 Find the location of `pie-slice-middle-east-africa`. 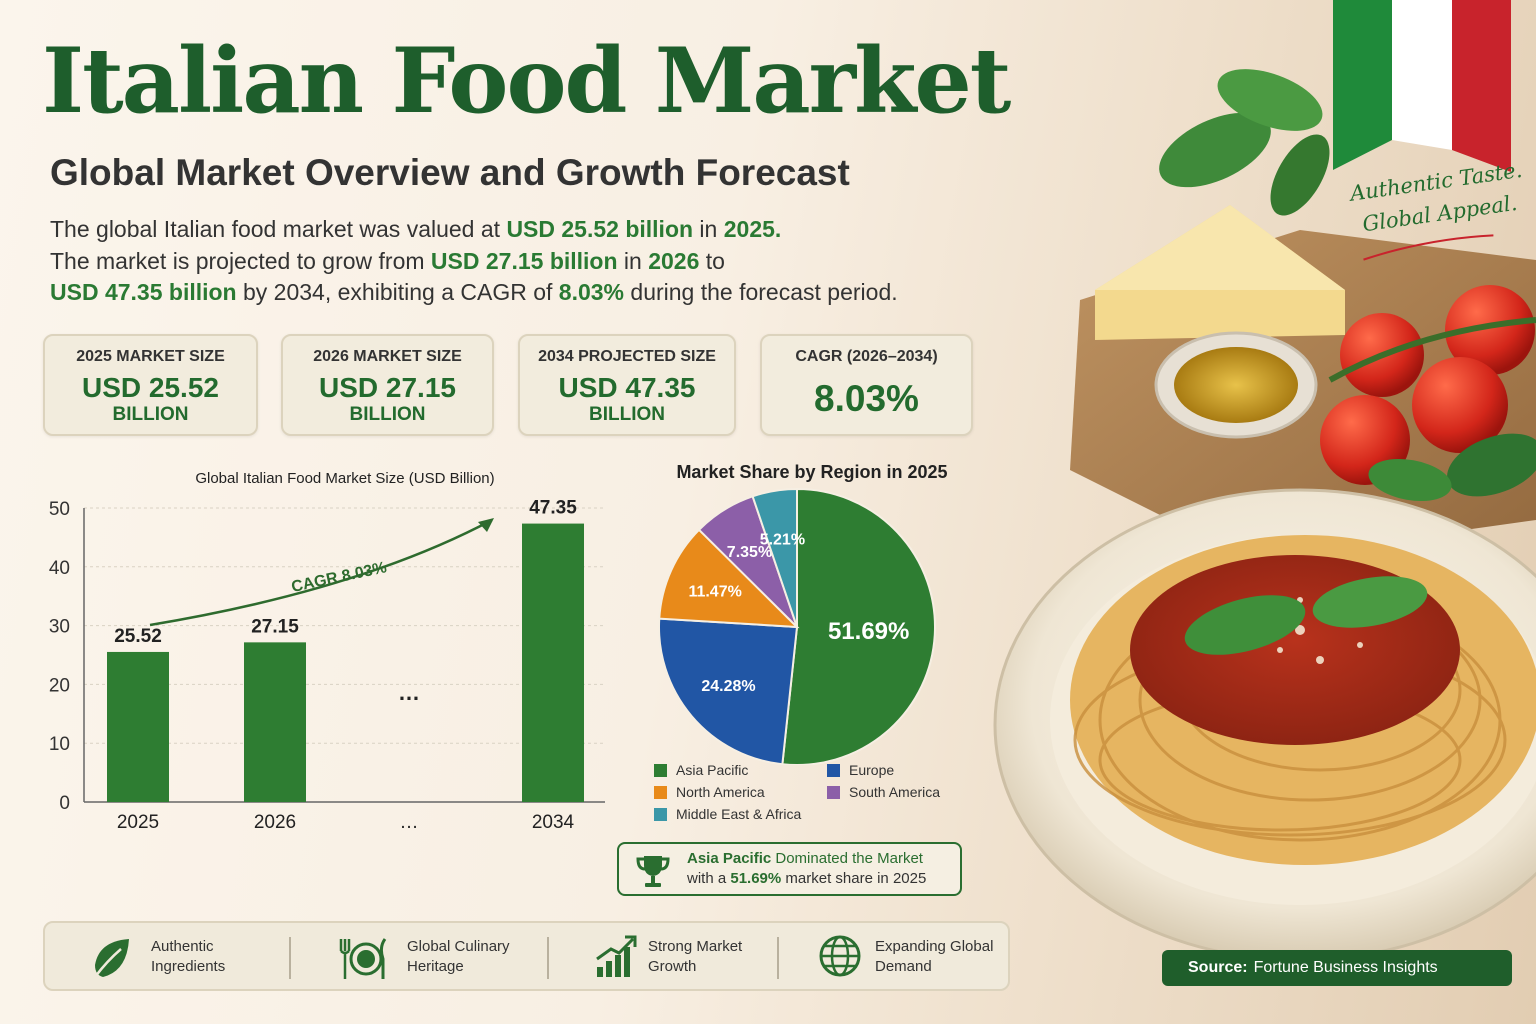

pie-slice-middle-east-africa is located at coordinates (774, 557).